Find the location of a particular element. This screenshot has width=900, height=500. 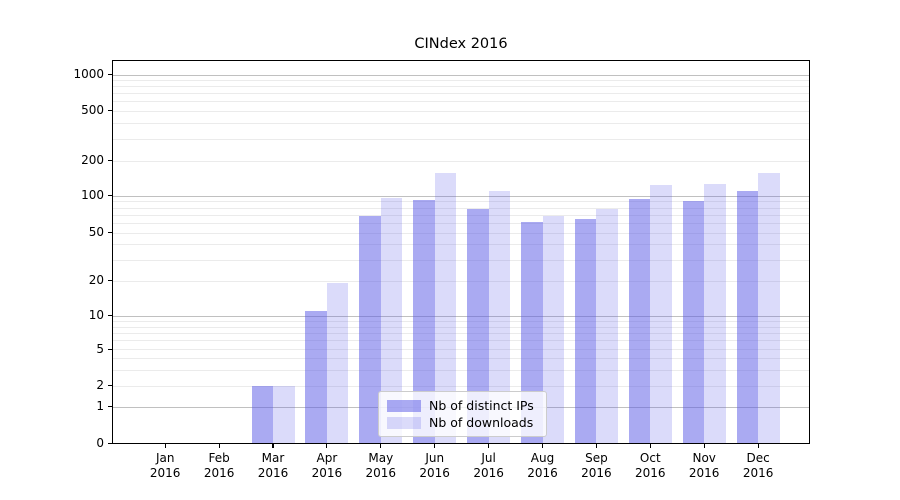

legend-item-distinct-ips: Nb of distinct IPs is located at coordinates (462, 405).